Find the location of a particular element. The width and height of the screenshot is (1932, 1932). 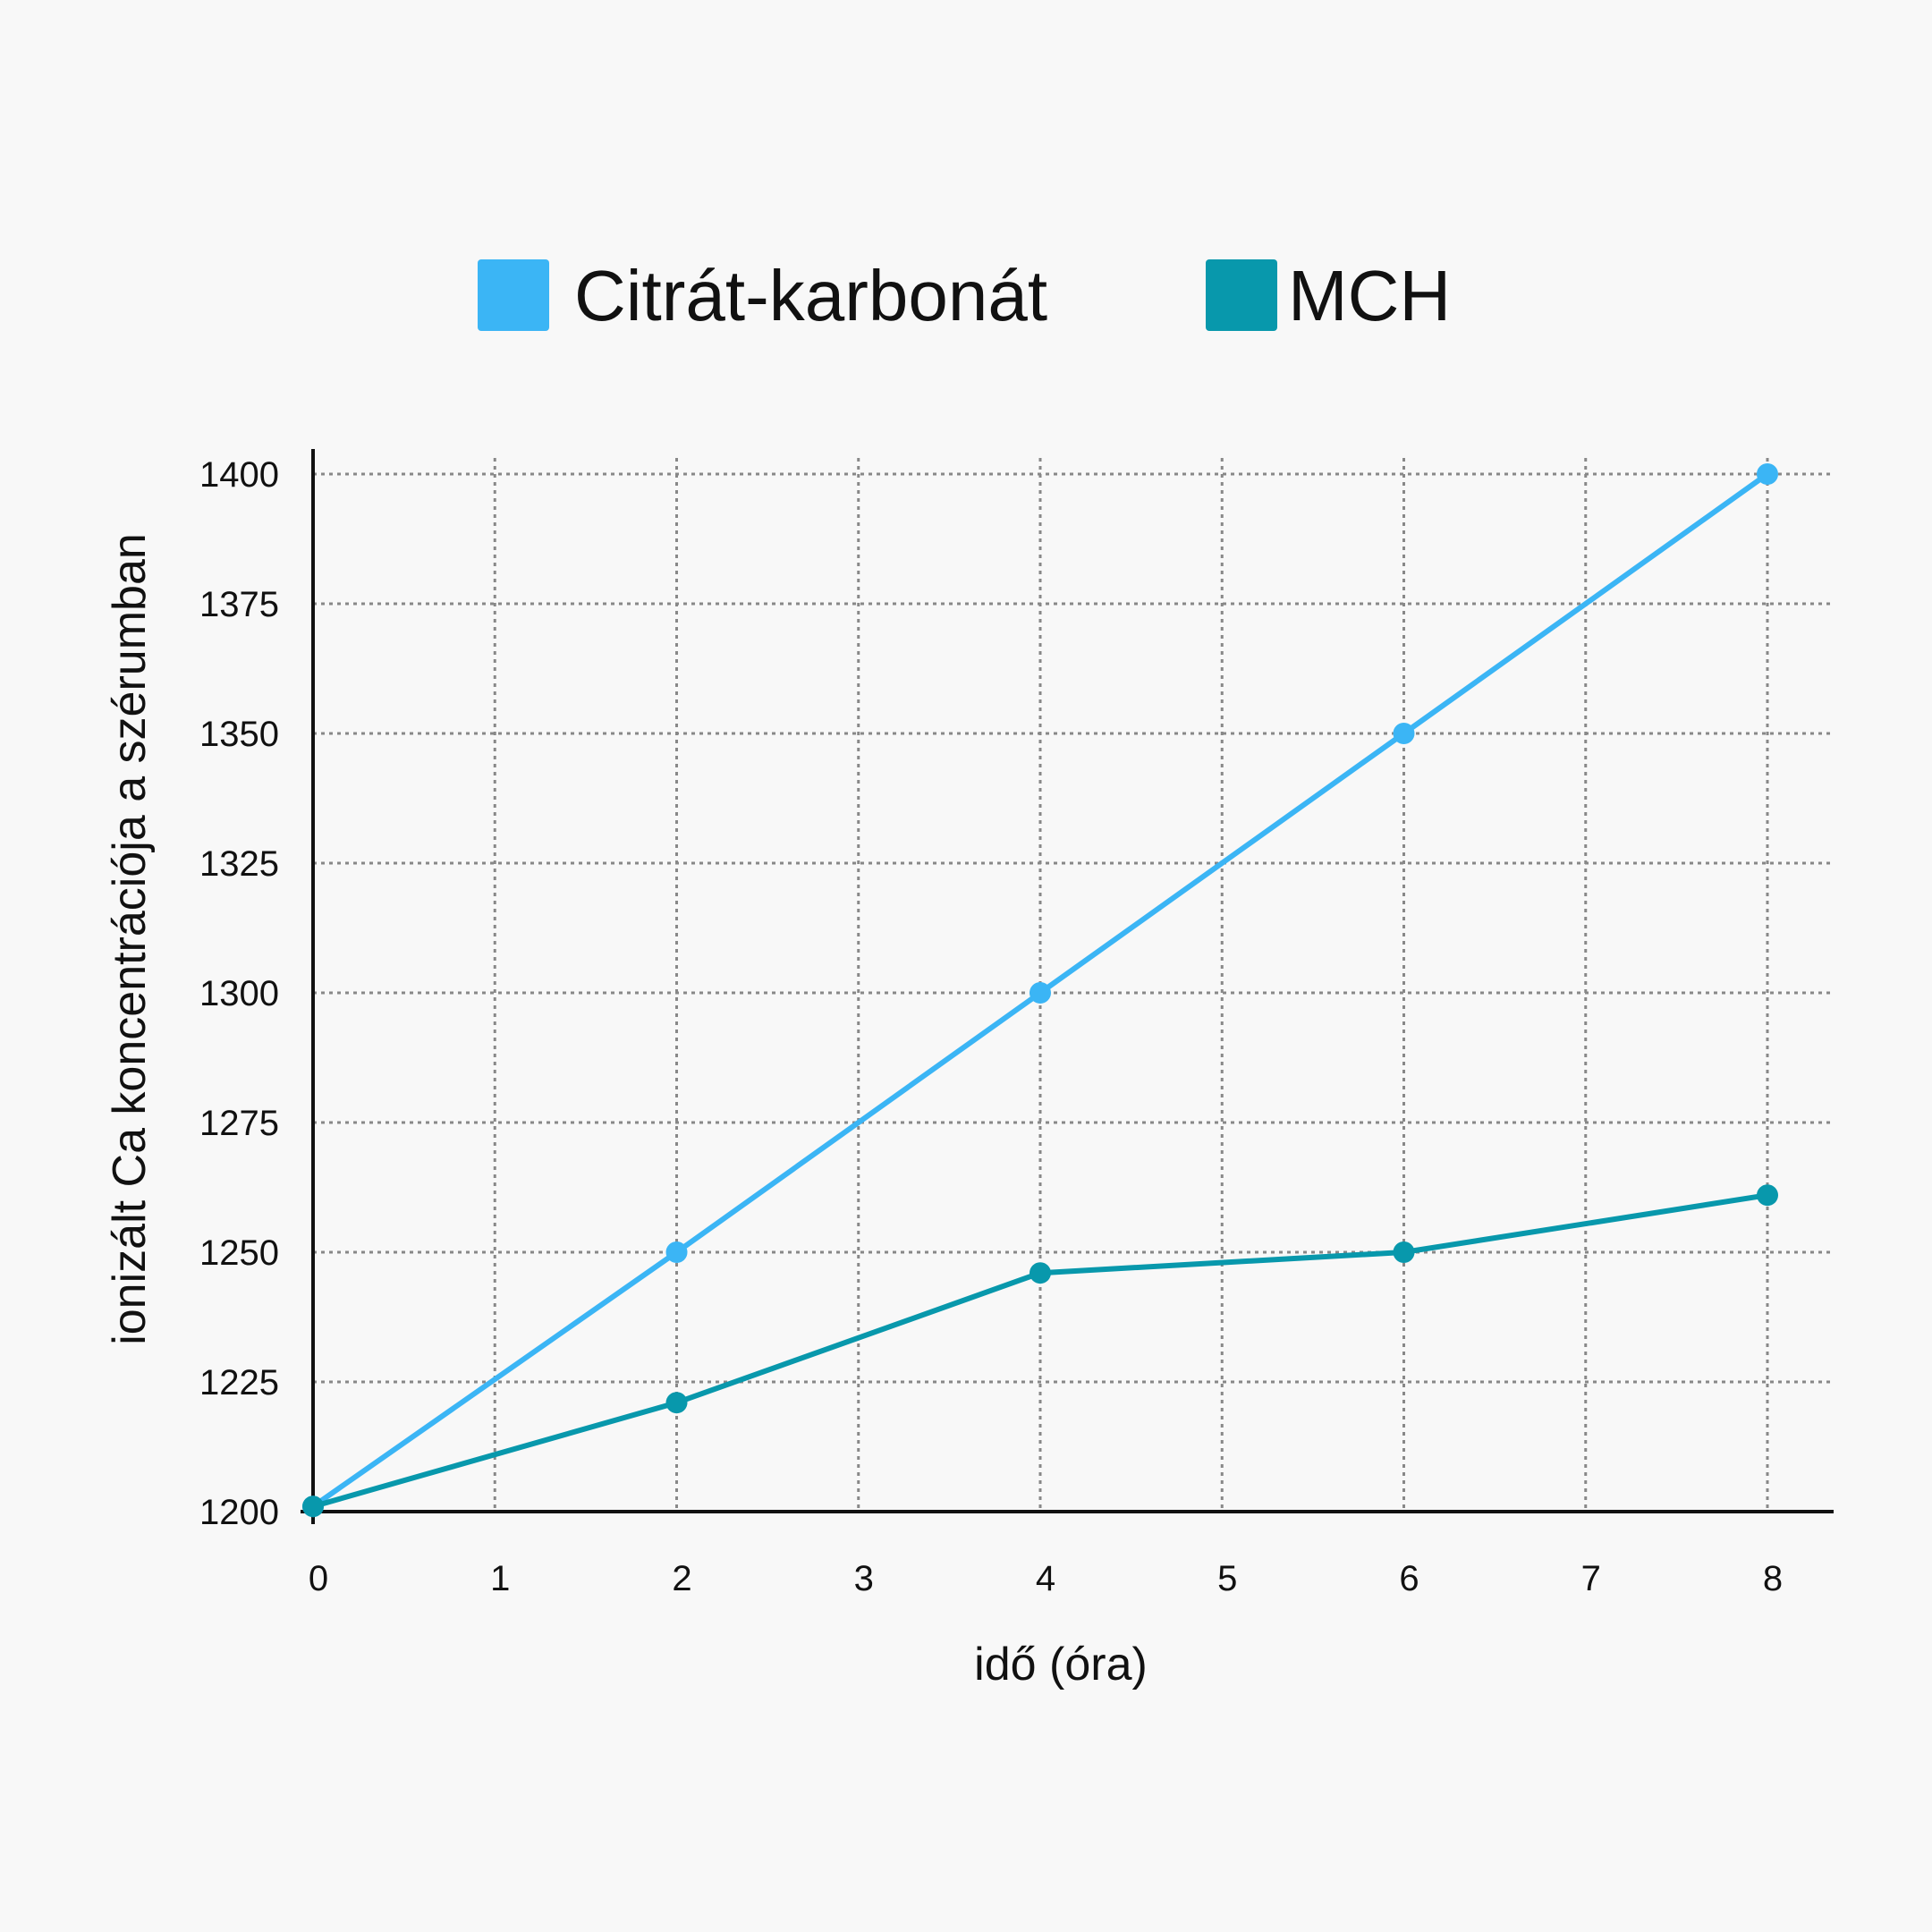

y-tick-label: 1400 is located at coordinates (239, 475).